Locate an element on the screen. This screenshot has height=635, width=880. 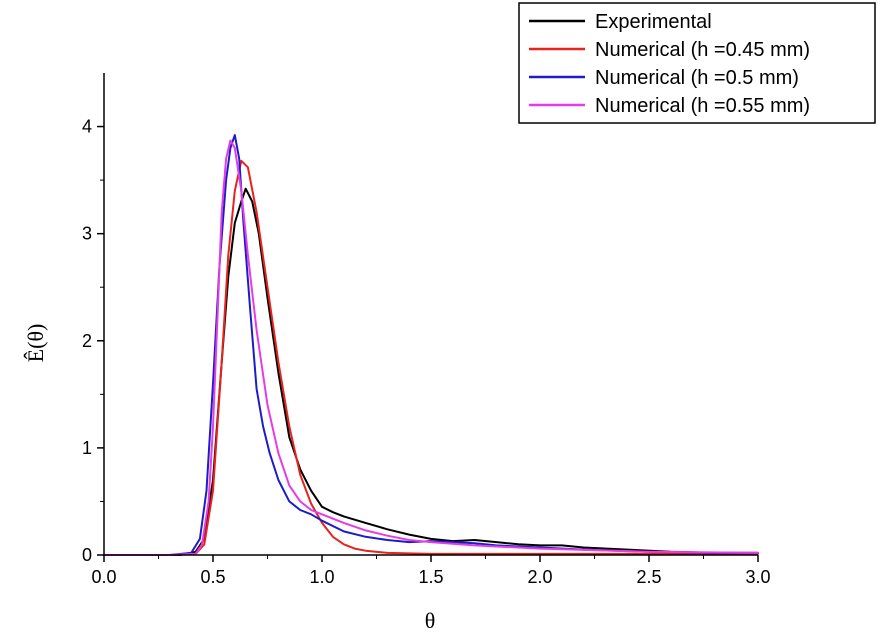
legend-label-4: Numerical (h =0.55 mm) is located at coordinates (702, 106).